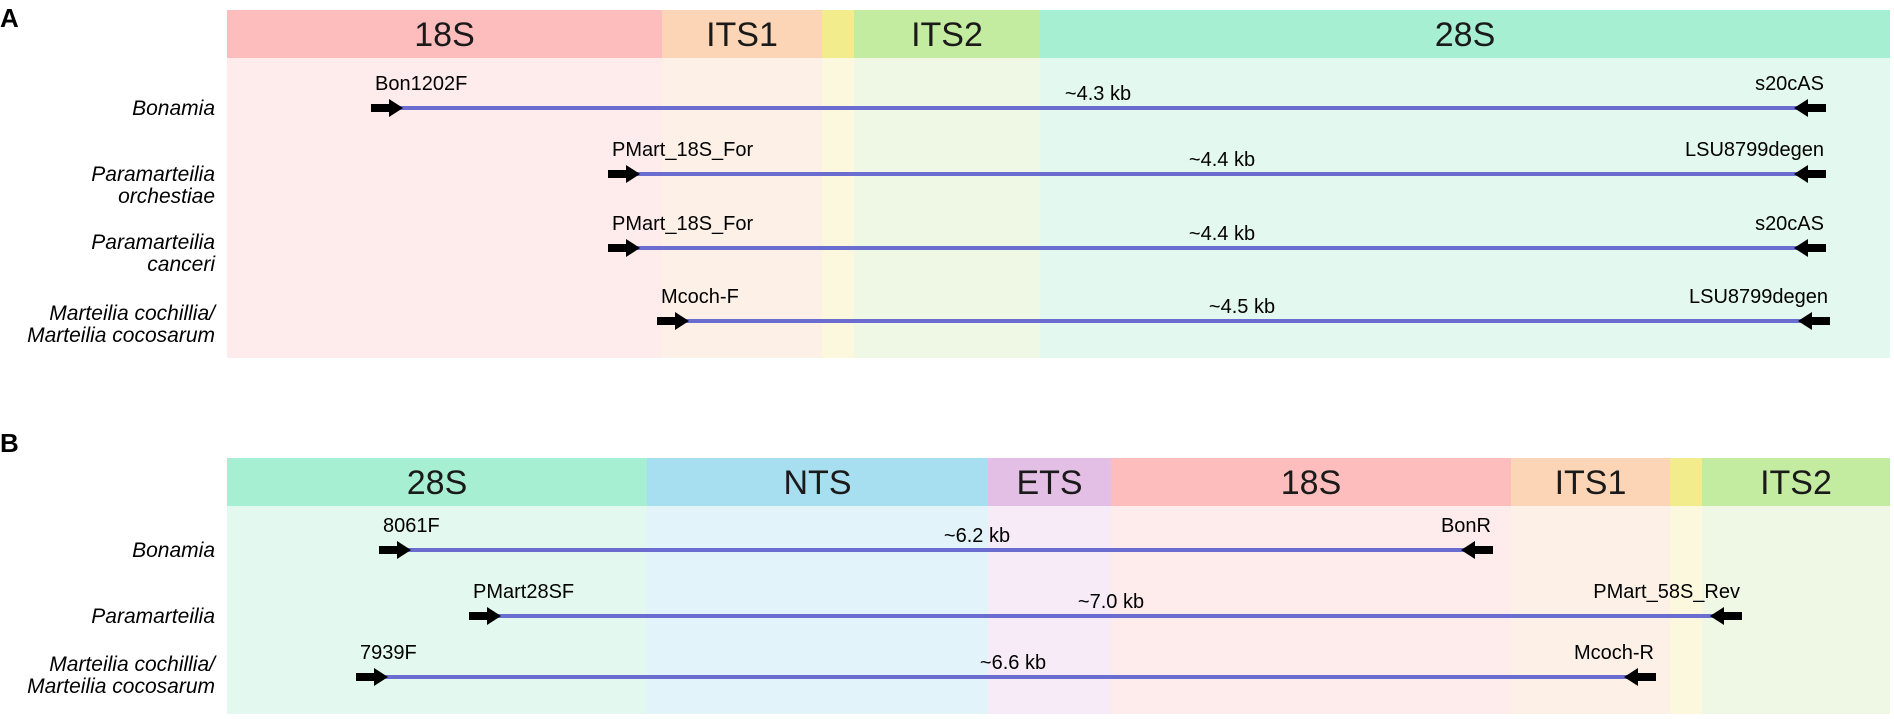 The height and width of the screenshot is (719, 1894). I want to click on amplicon-size-label: ~6.2 kb, so click(977, 536).